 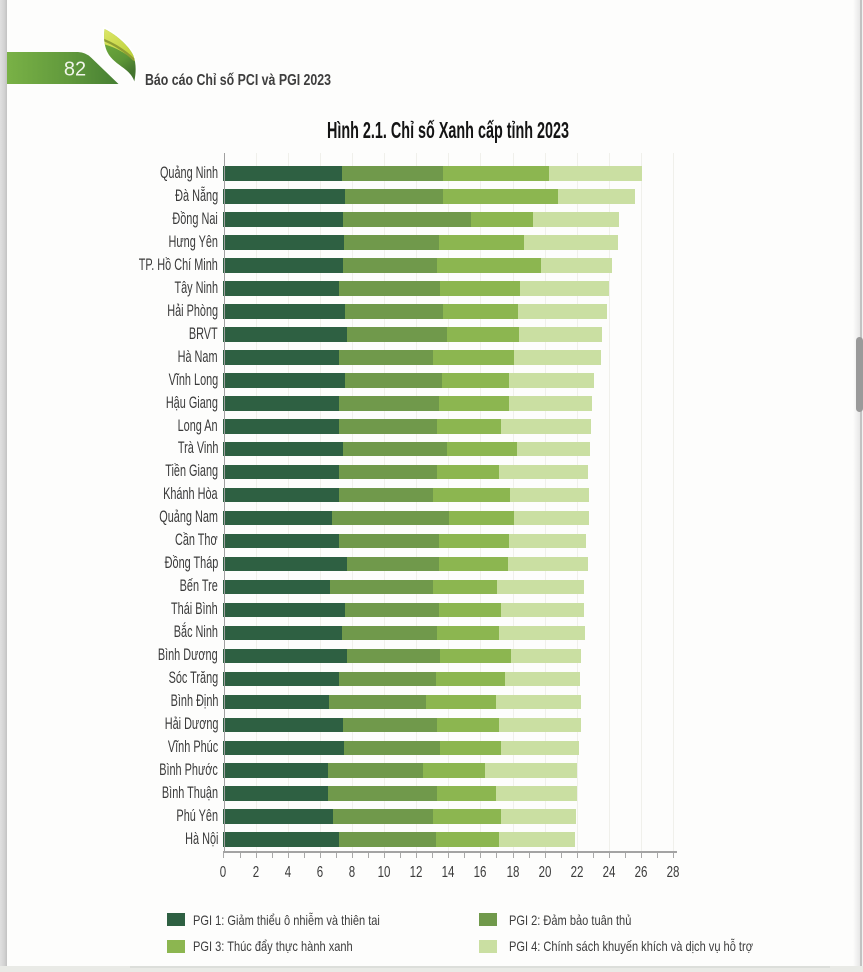 I want to click on svg-text: 82, so click(x=75, y=70).